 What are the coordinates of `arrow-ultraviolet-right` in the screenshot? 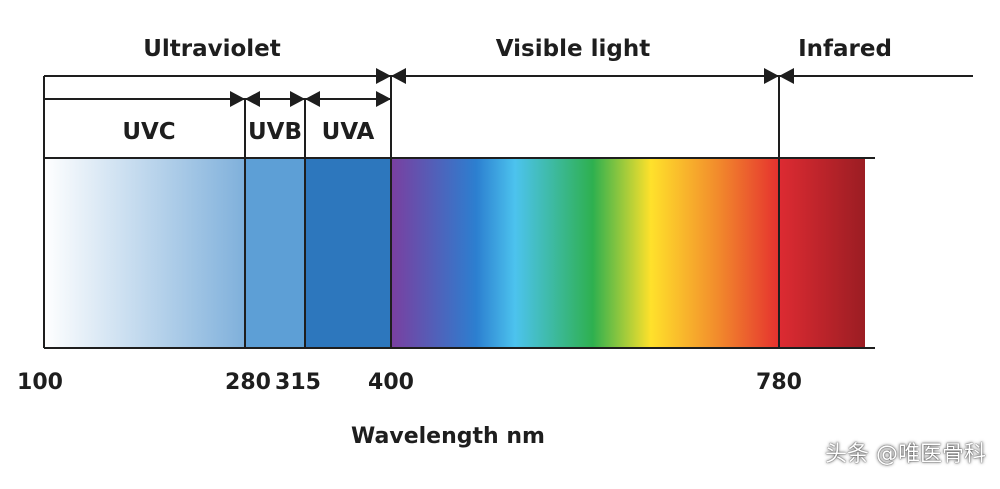 It's located at (383, 76).